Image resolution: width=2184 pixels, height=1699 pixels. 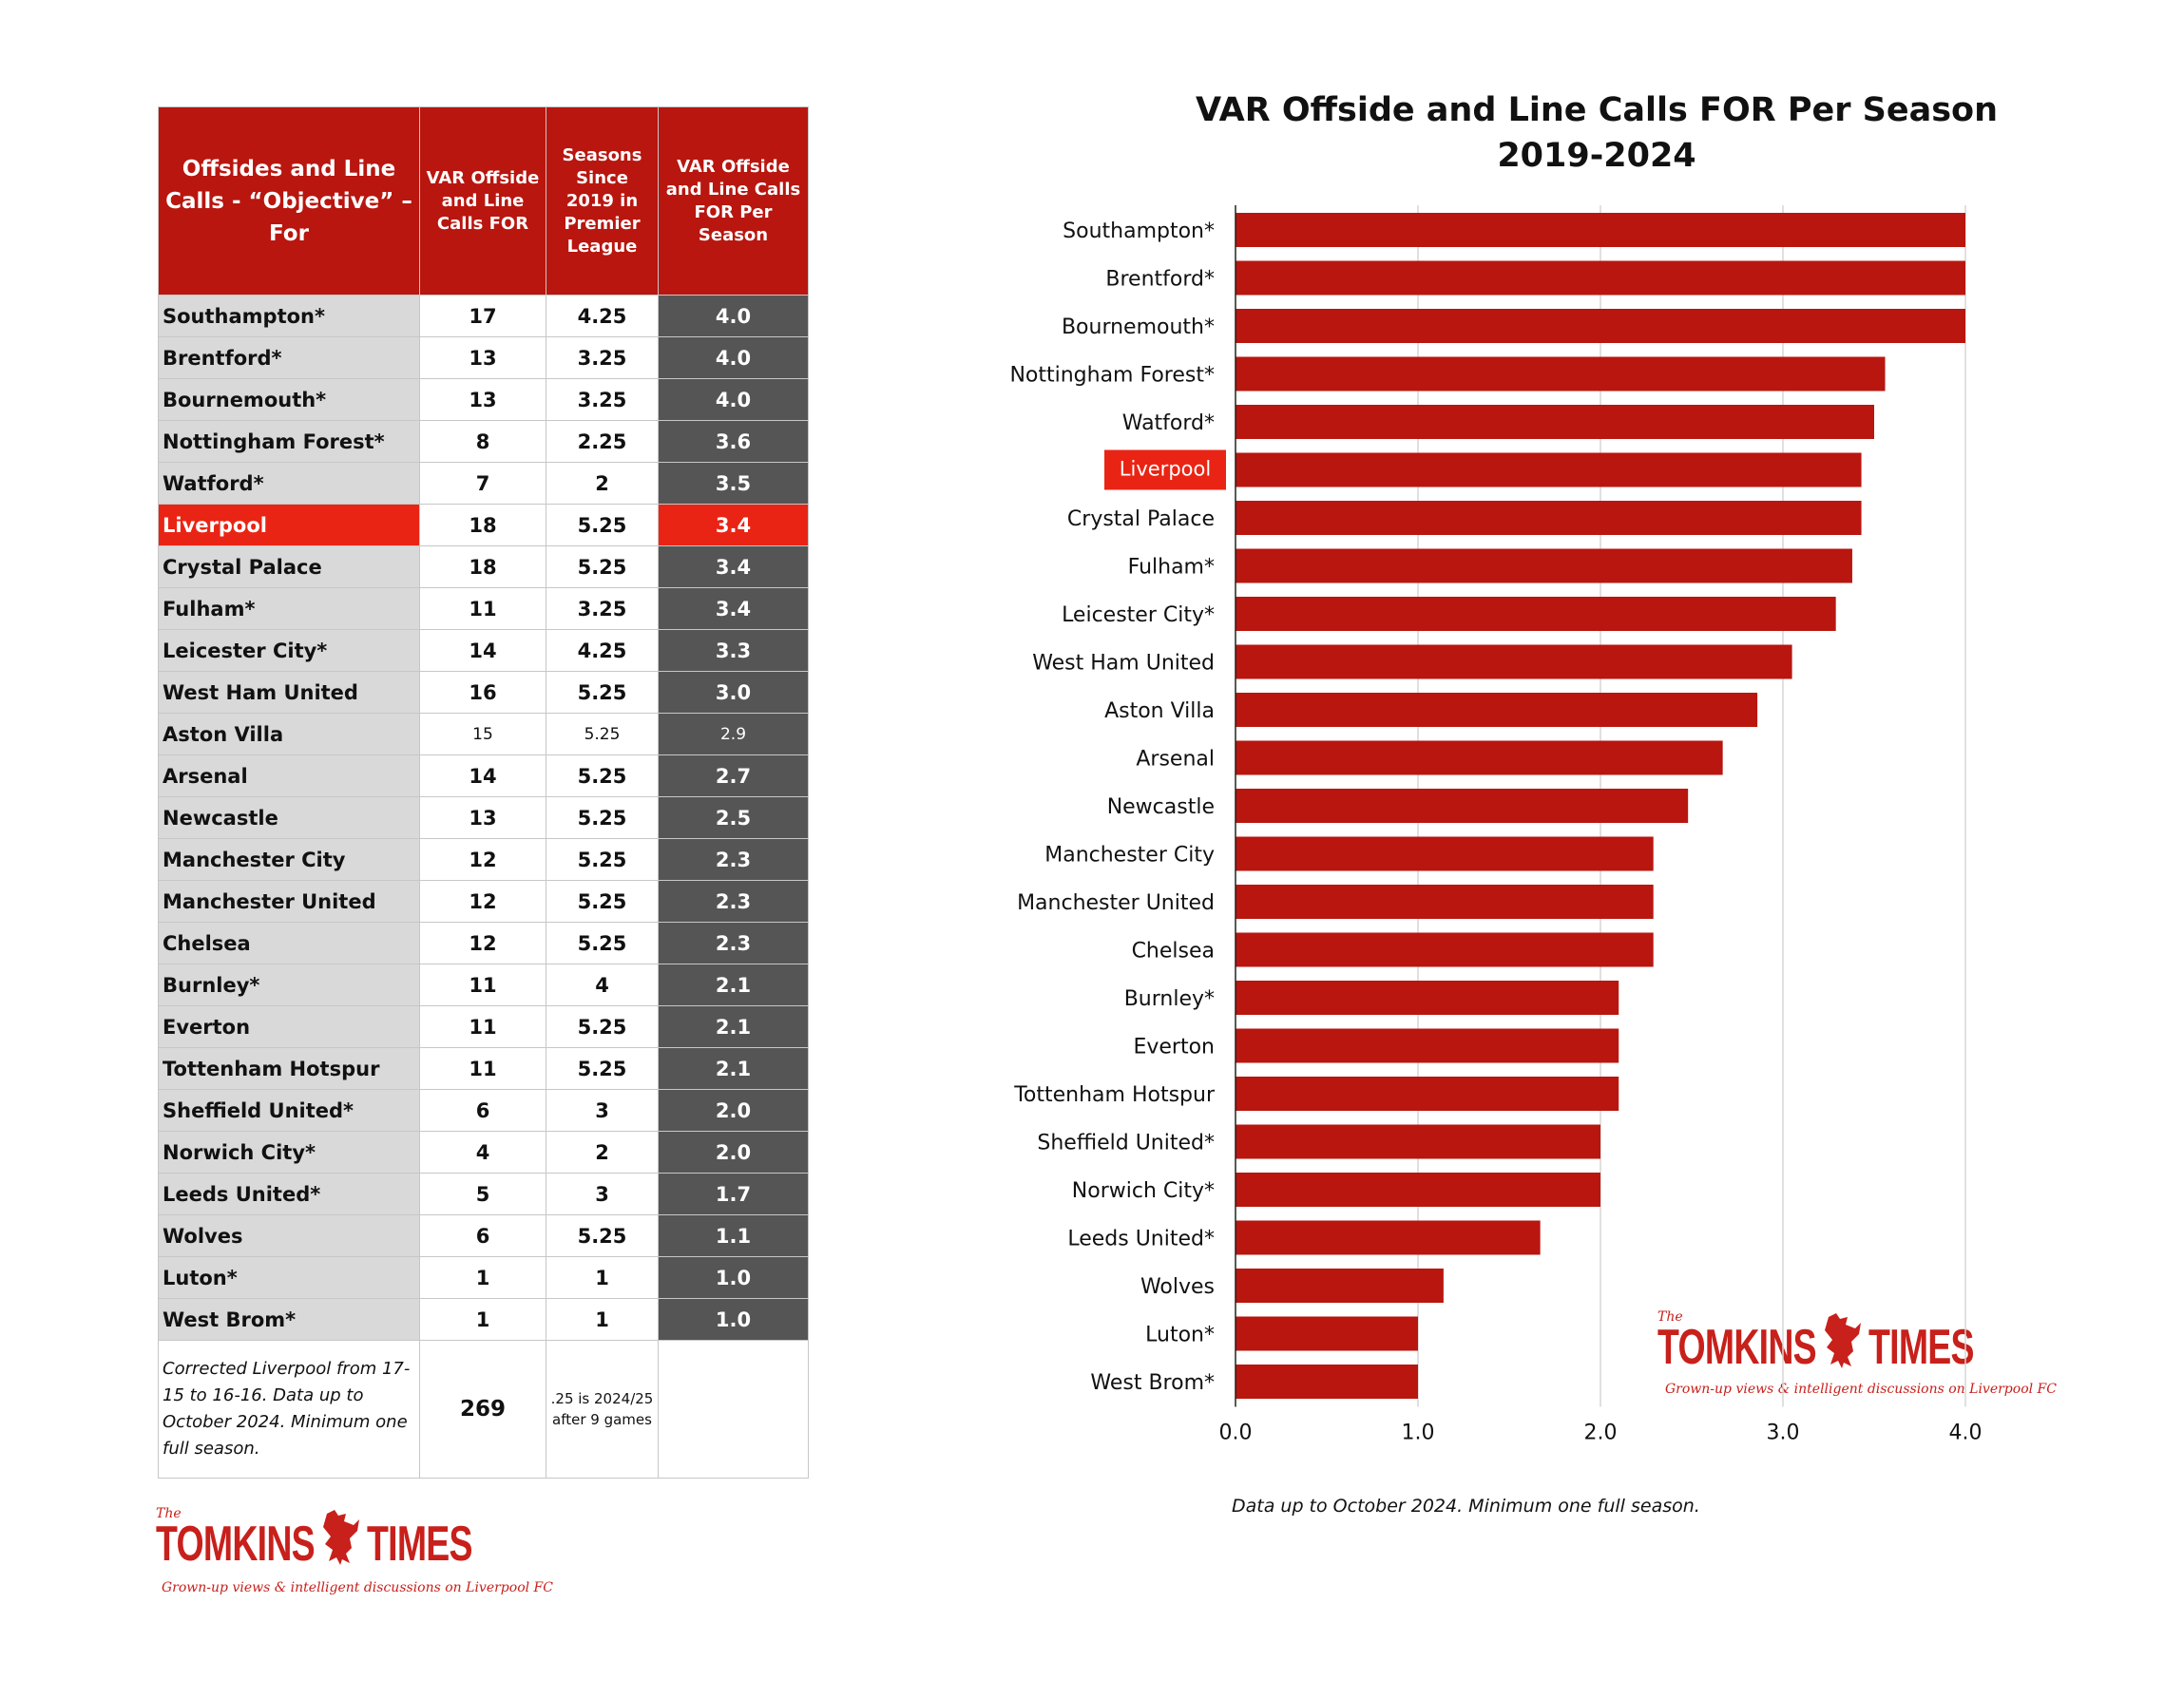 What do you see at coordinates (483, 1236) in the screenshot?
I see `table-row: Wolves 6 5.25 1.1` at bounding box center [483, 1236].